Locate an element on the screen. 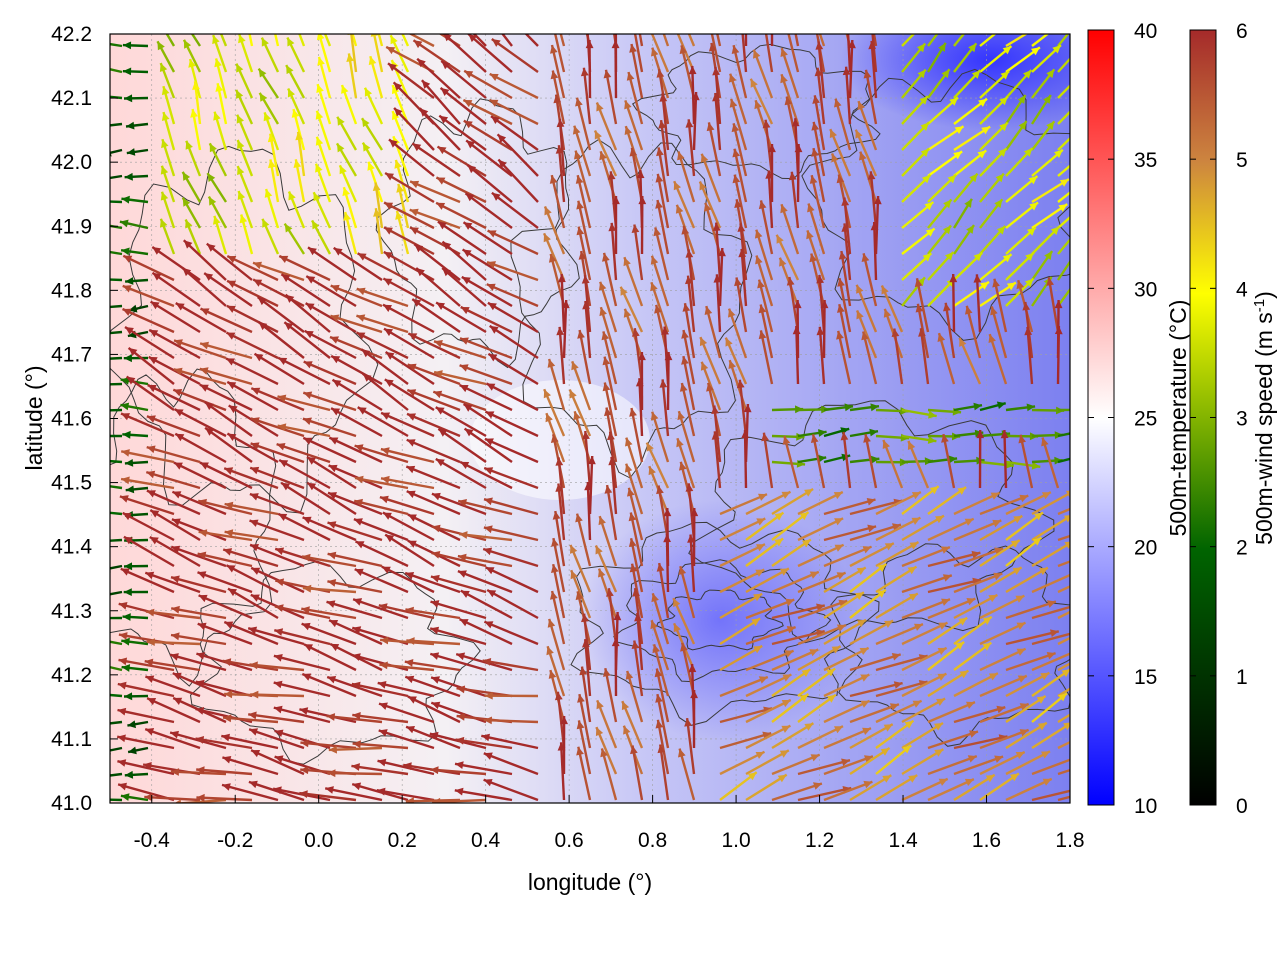 This screenshot has width=1280, height=960. x-tick-label: -0.2 is located at coordinates (235, 840).